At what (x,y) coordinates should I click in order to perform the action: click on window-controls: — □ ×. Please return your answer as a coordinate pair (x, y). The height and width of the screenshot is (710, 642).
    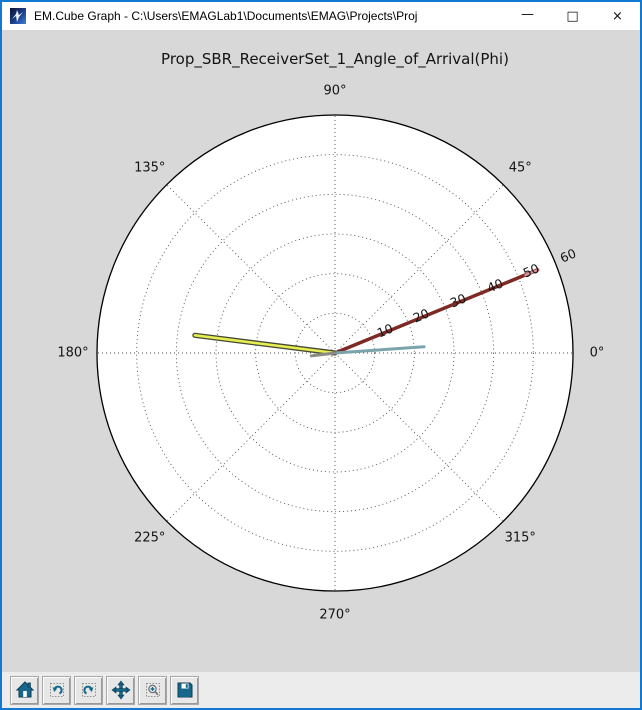
    Looking at the image, I should click on (572, 16).